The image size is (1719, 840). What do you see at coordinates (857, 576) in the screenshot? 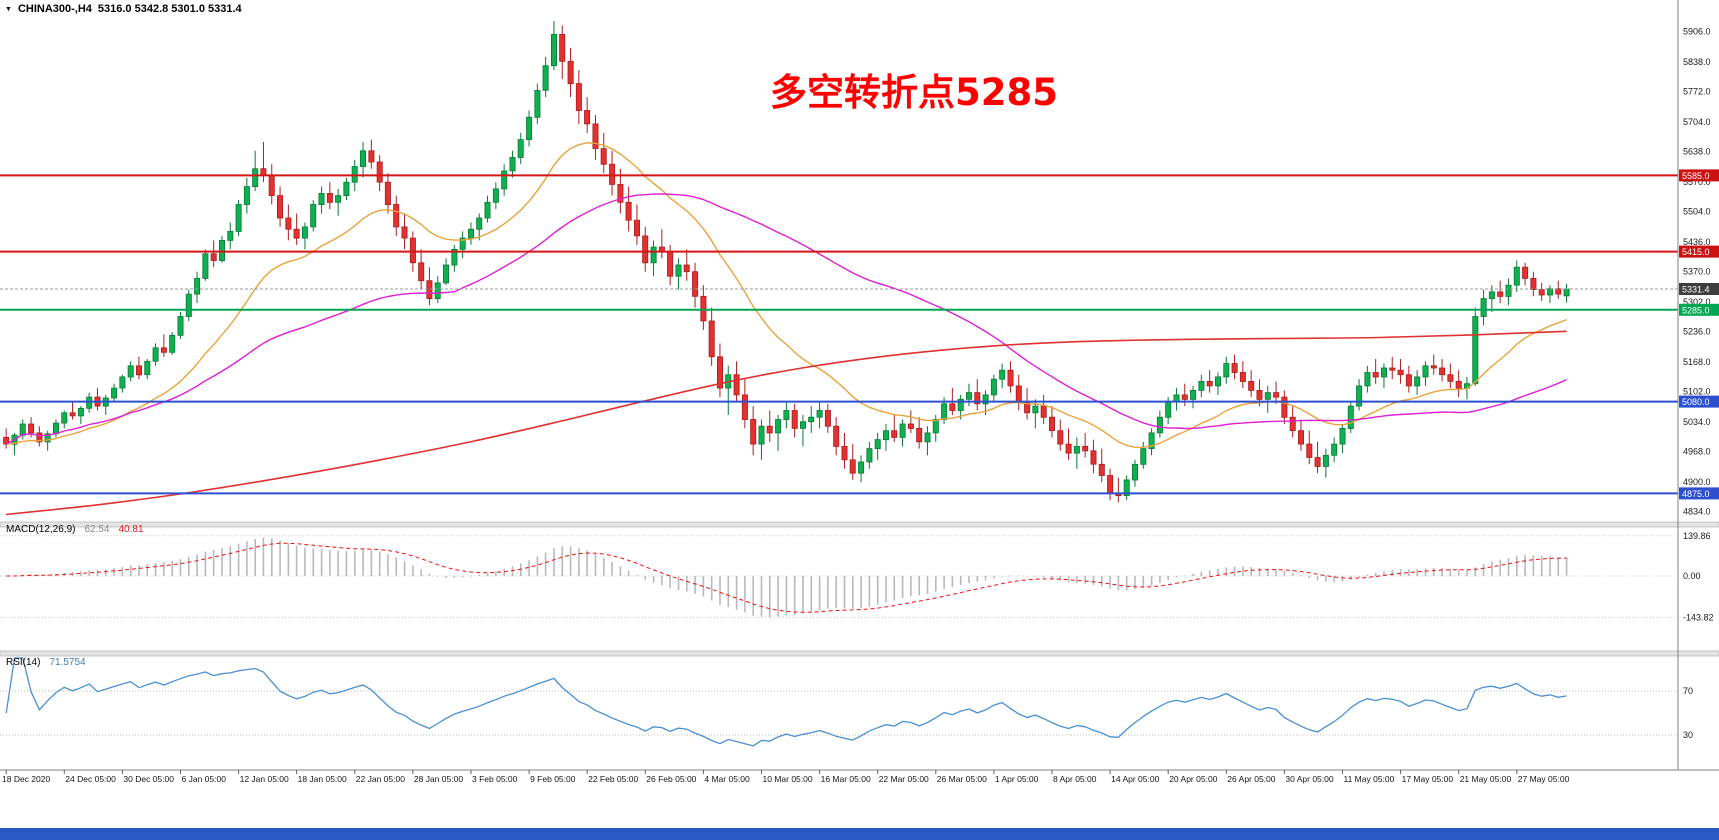
I see `macd-panel: 139.86 0.00 -143.82` at bounding box center [857, 576].